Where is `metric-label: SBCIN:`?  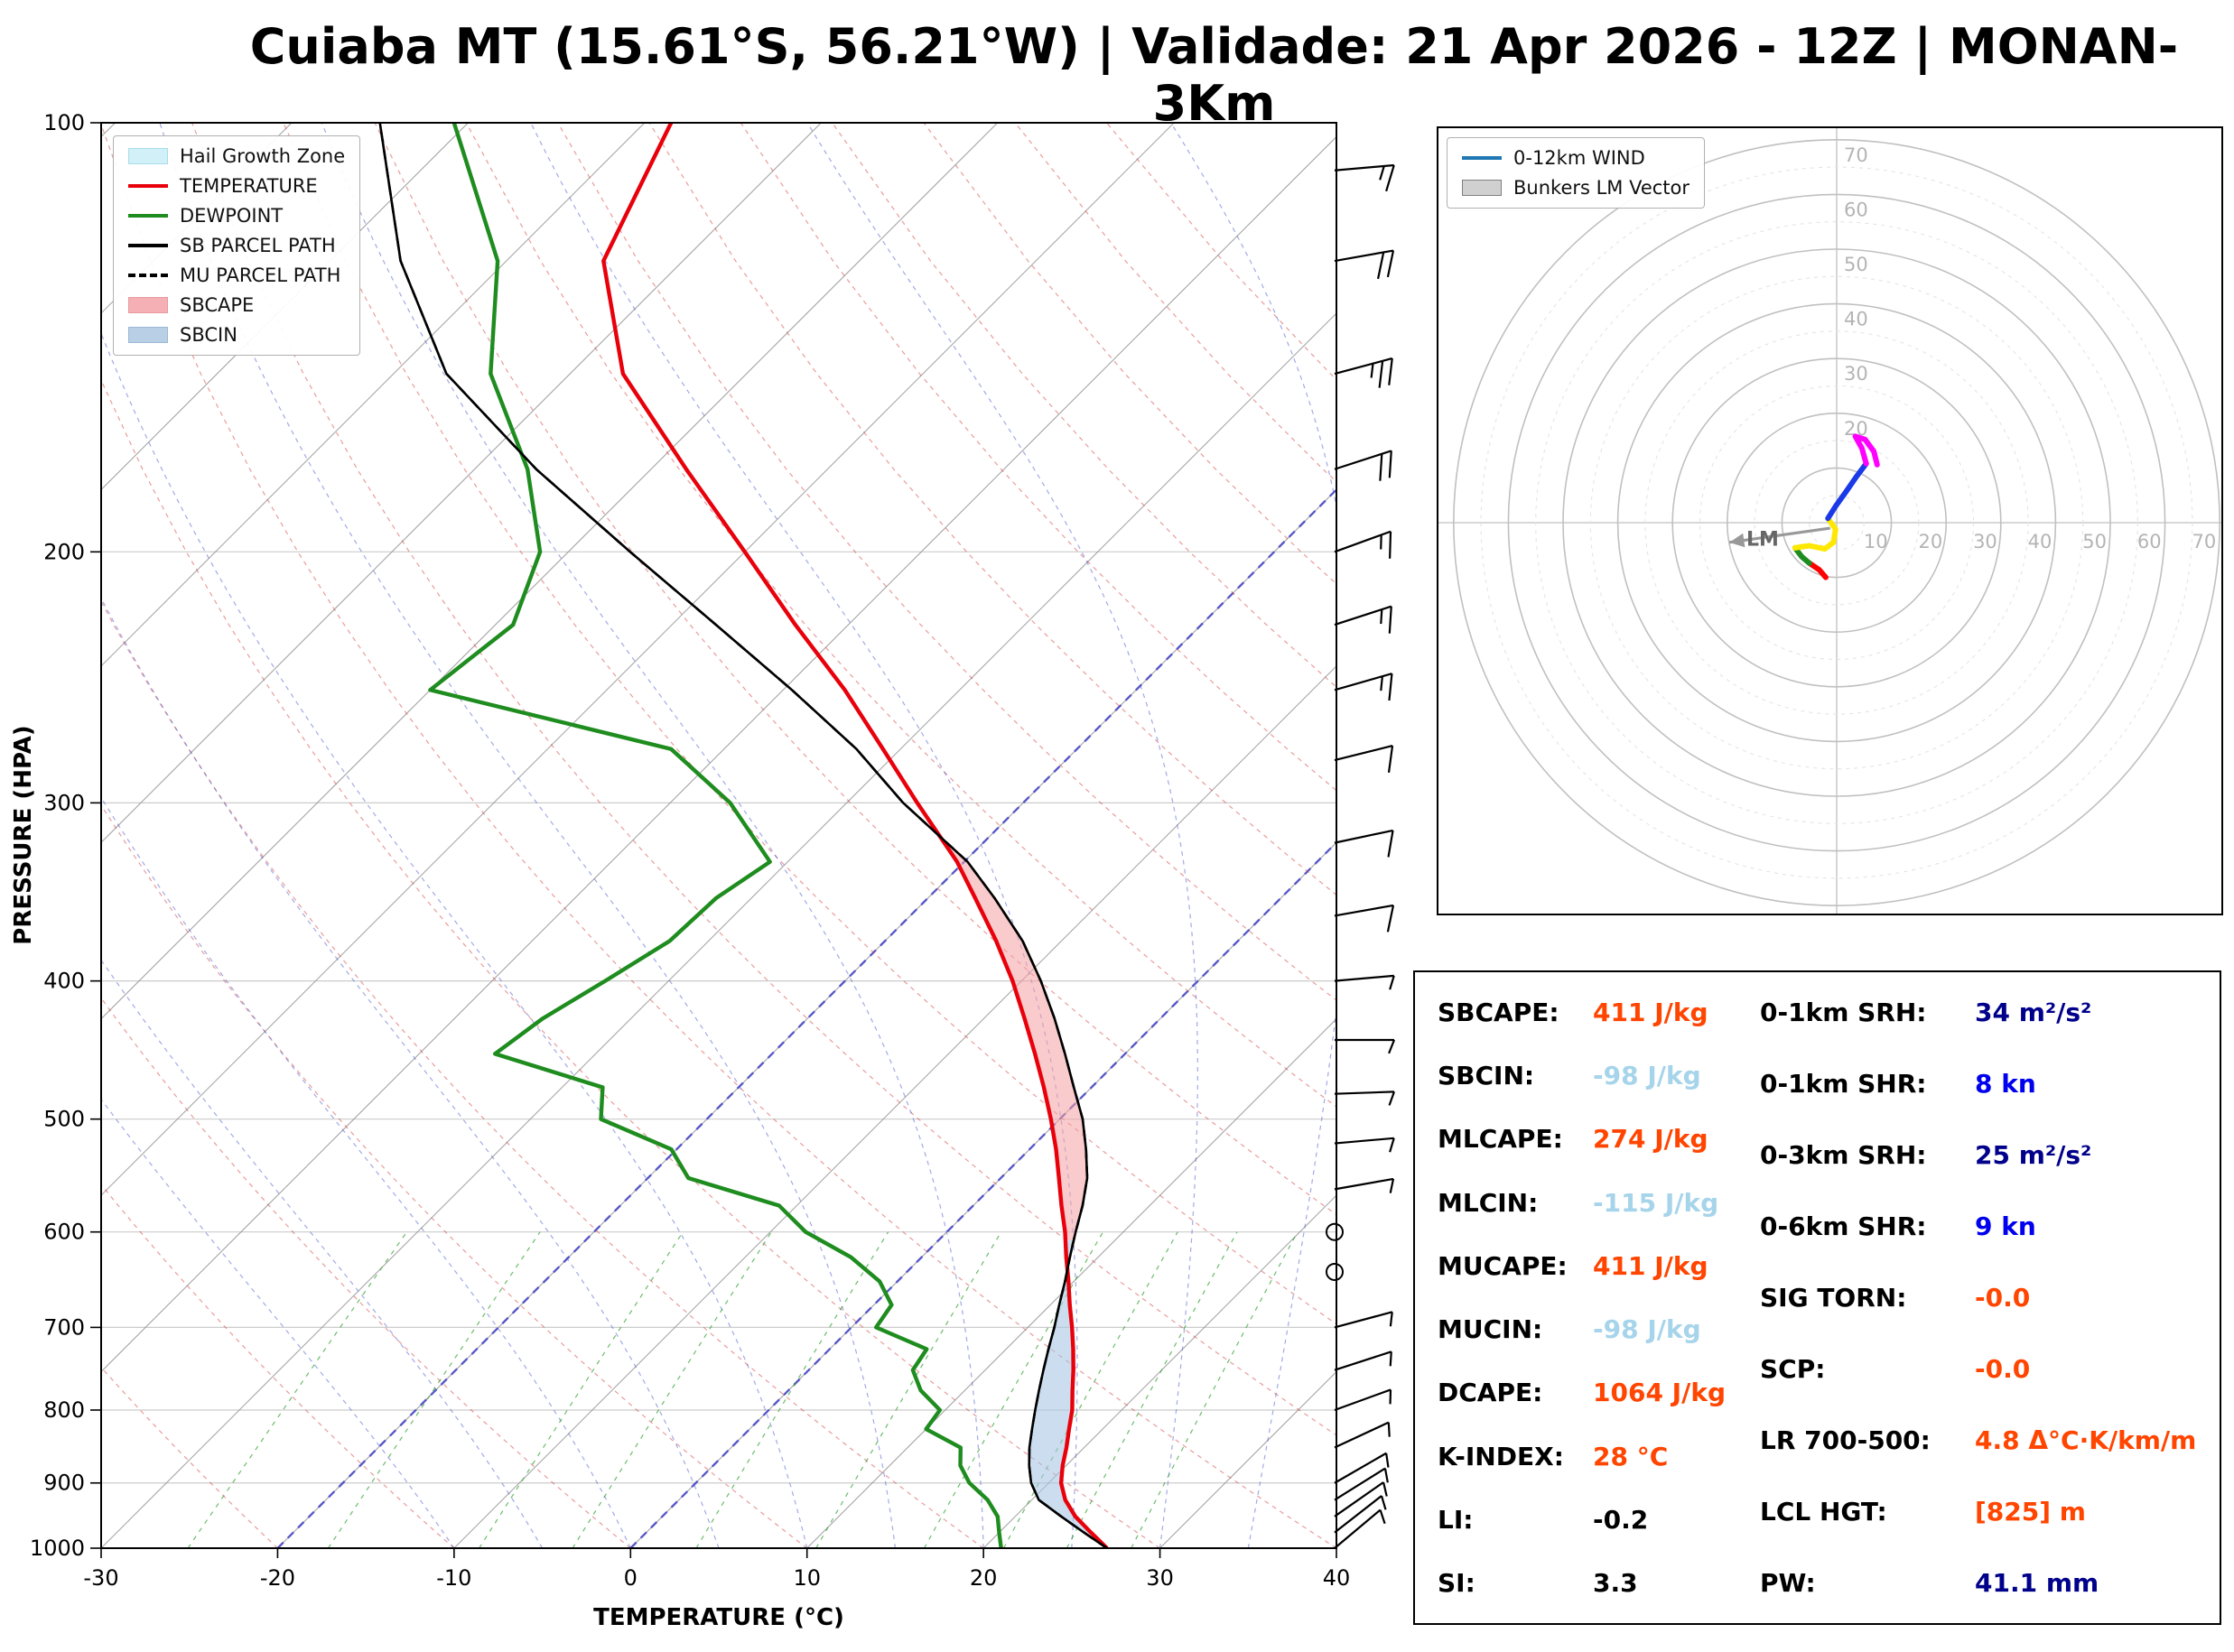
metric-label: SBCIN: is located at coordinates (1486, 1076).